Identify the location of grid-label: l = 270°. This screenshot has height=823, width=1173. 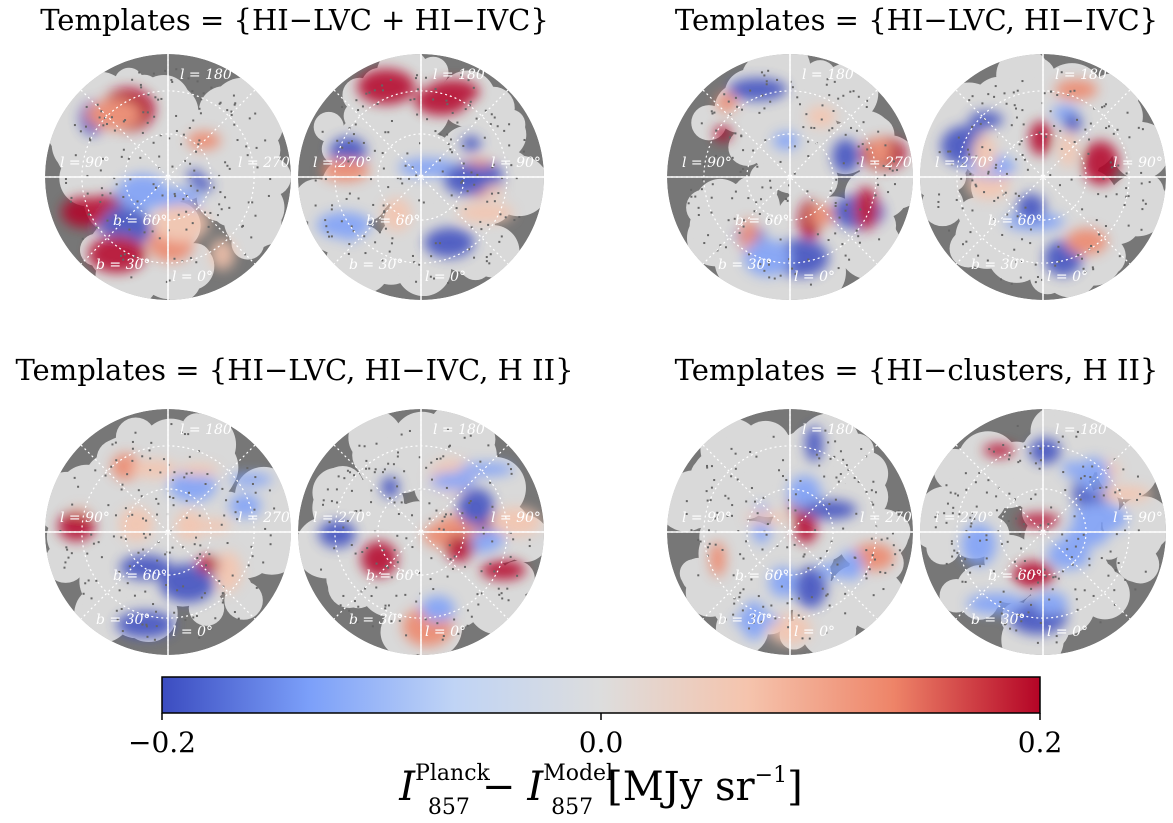
(964, 163).